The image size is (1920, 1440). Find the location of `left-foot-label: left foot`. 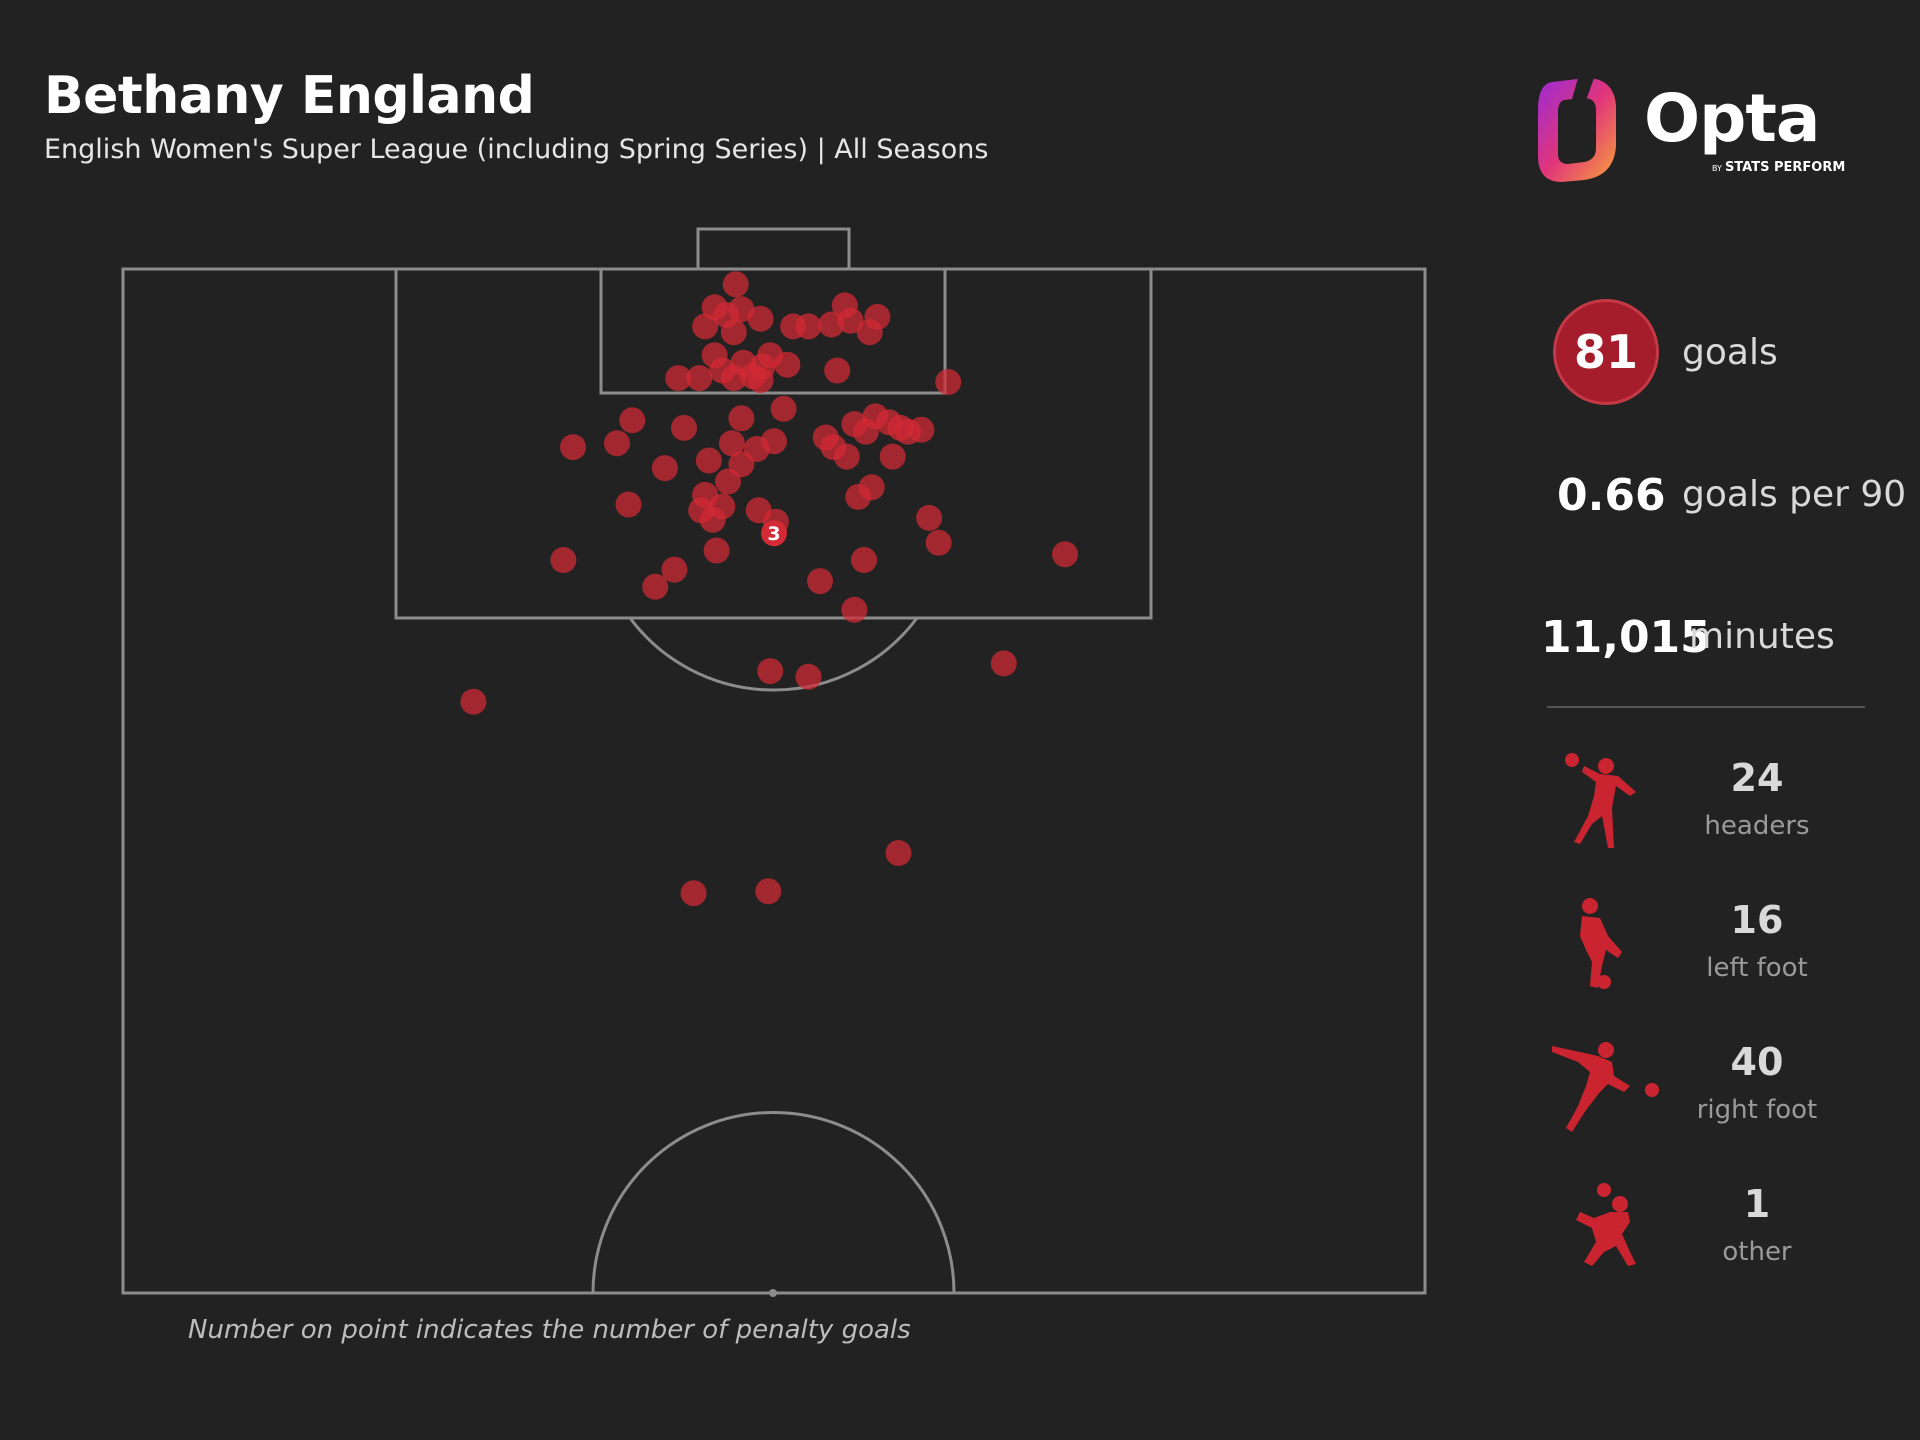

left-foot-label: left foot is located at coordinates (1757, 968).